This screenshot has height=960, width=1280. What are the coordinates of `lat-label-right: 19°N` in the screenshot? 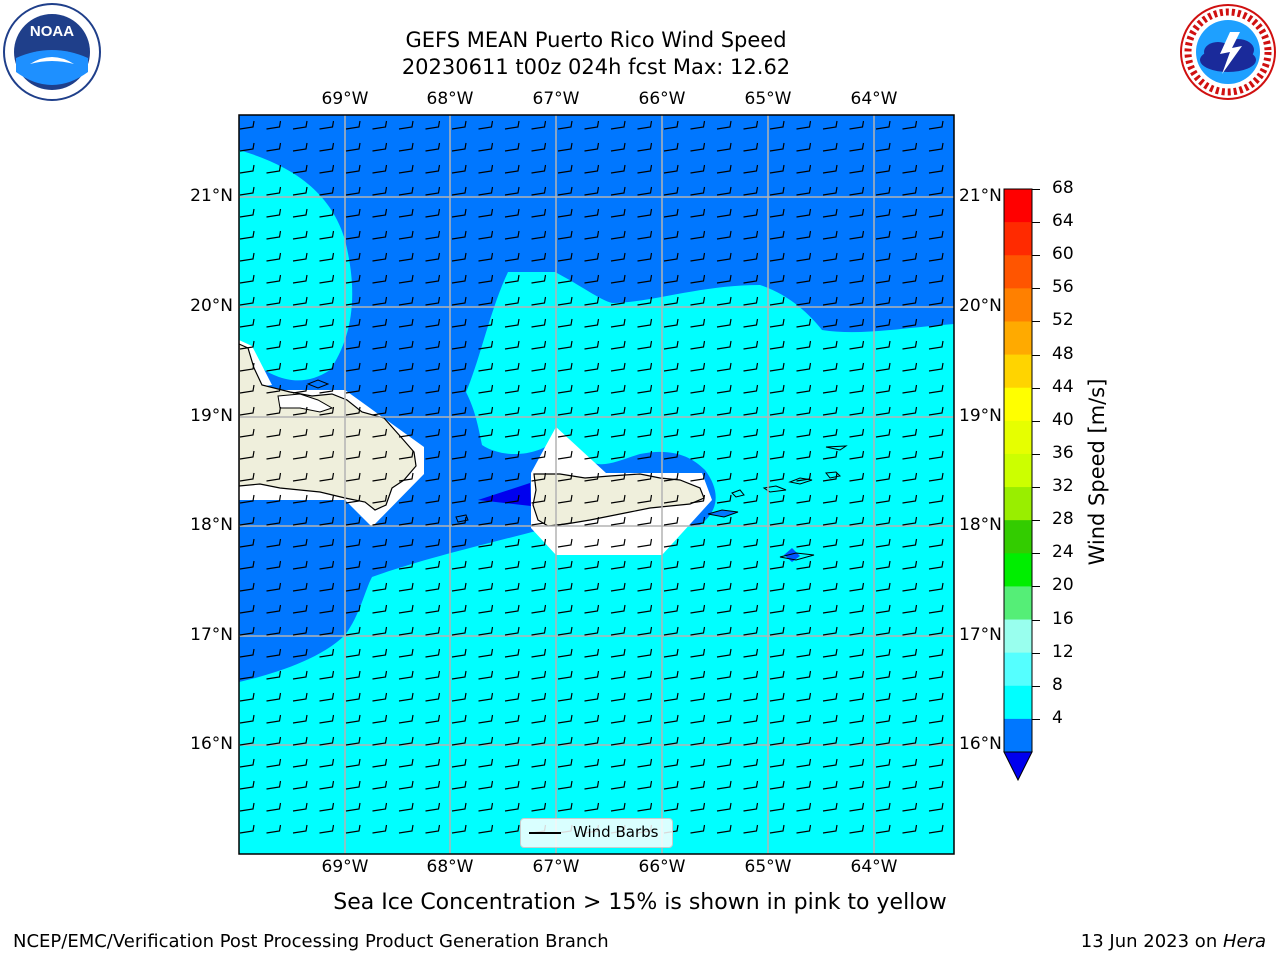 It's located at (980, 416).